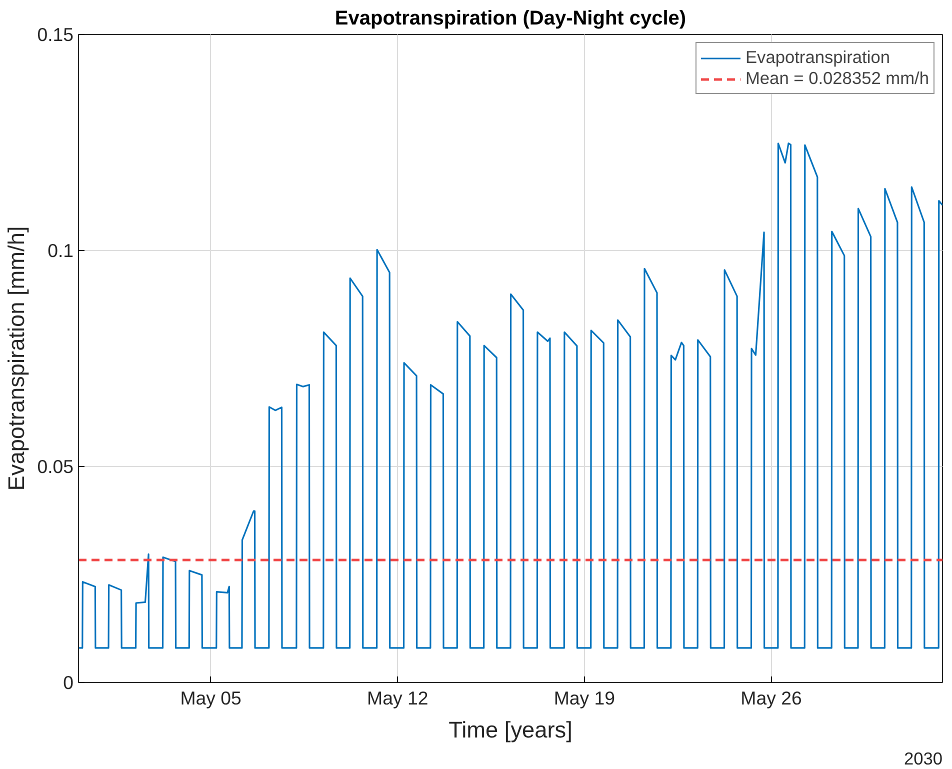 This screenshot has height=769, width=952. What do you see at coordinates (585, 698) in the screenshot?
I see `x-tick-label: May 19` at bounding box center [585, 698].